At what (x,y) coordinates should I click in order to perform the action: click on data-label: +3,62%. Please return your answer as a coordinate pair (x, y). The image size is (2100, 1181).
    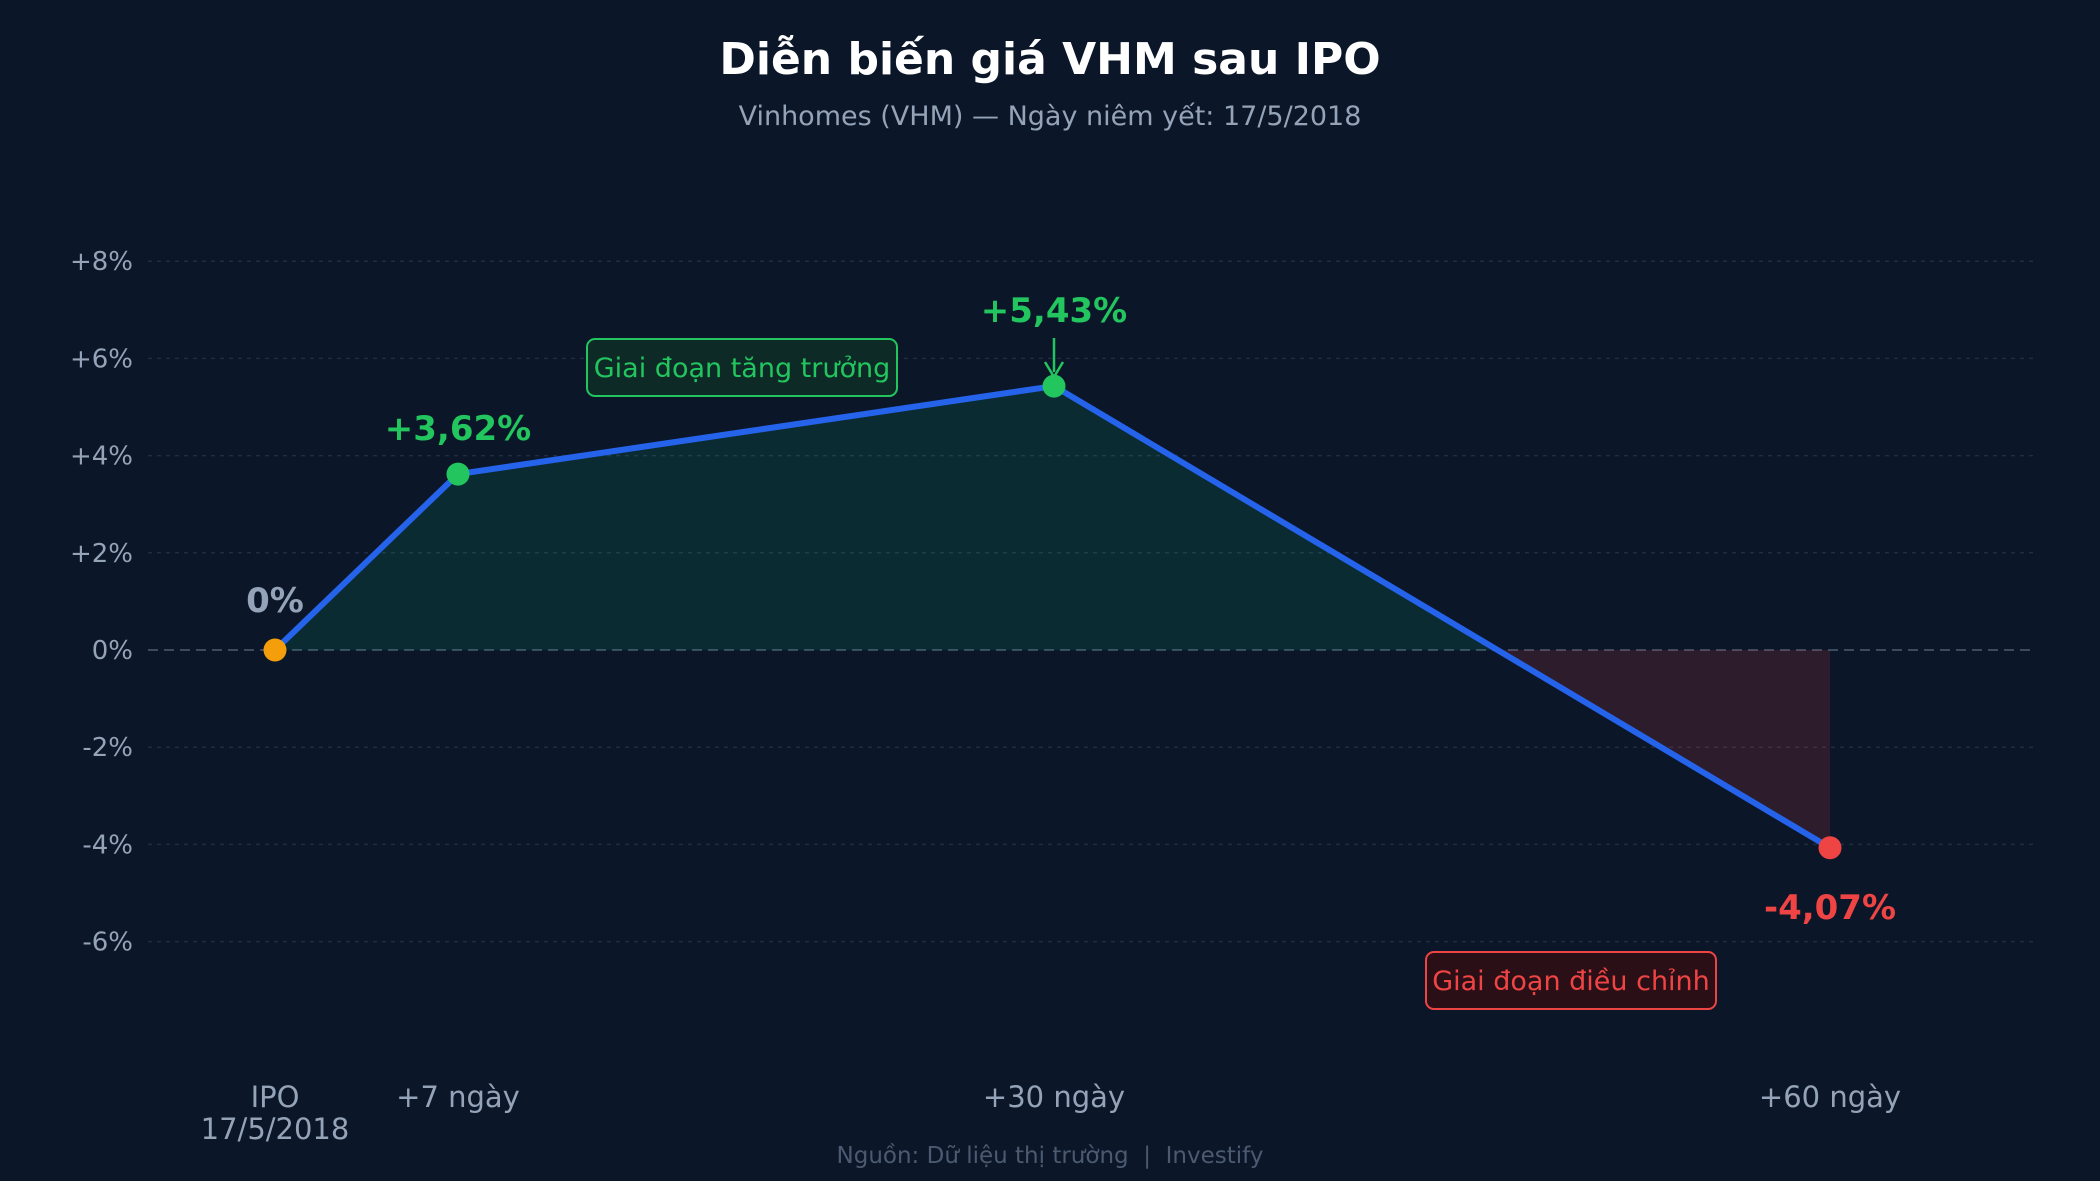
    Looking at the image, I should click on (458, 429).